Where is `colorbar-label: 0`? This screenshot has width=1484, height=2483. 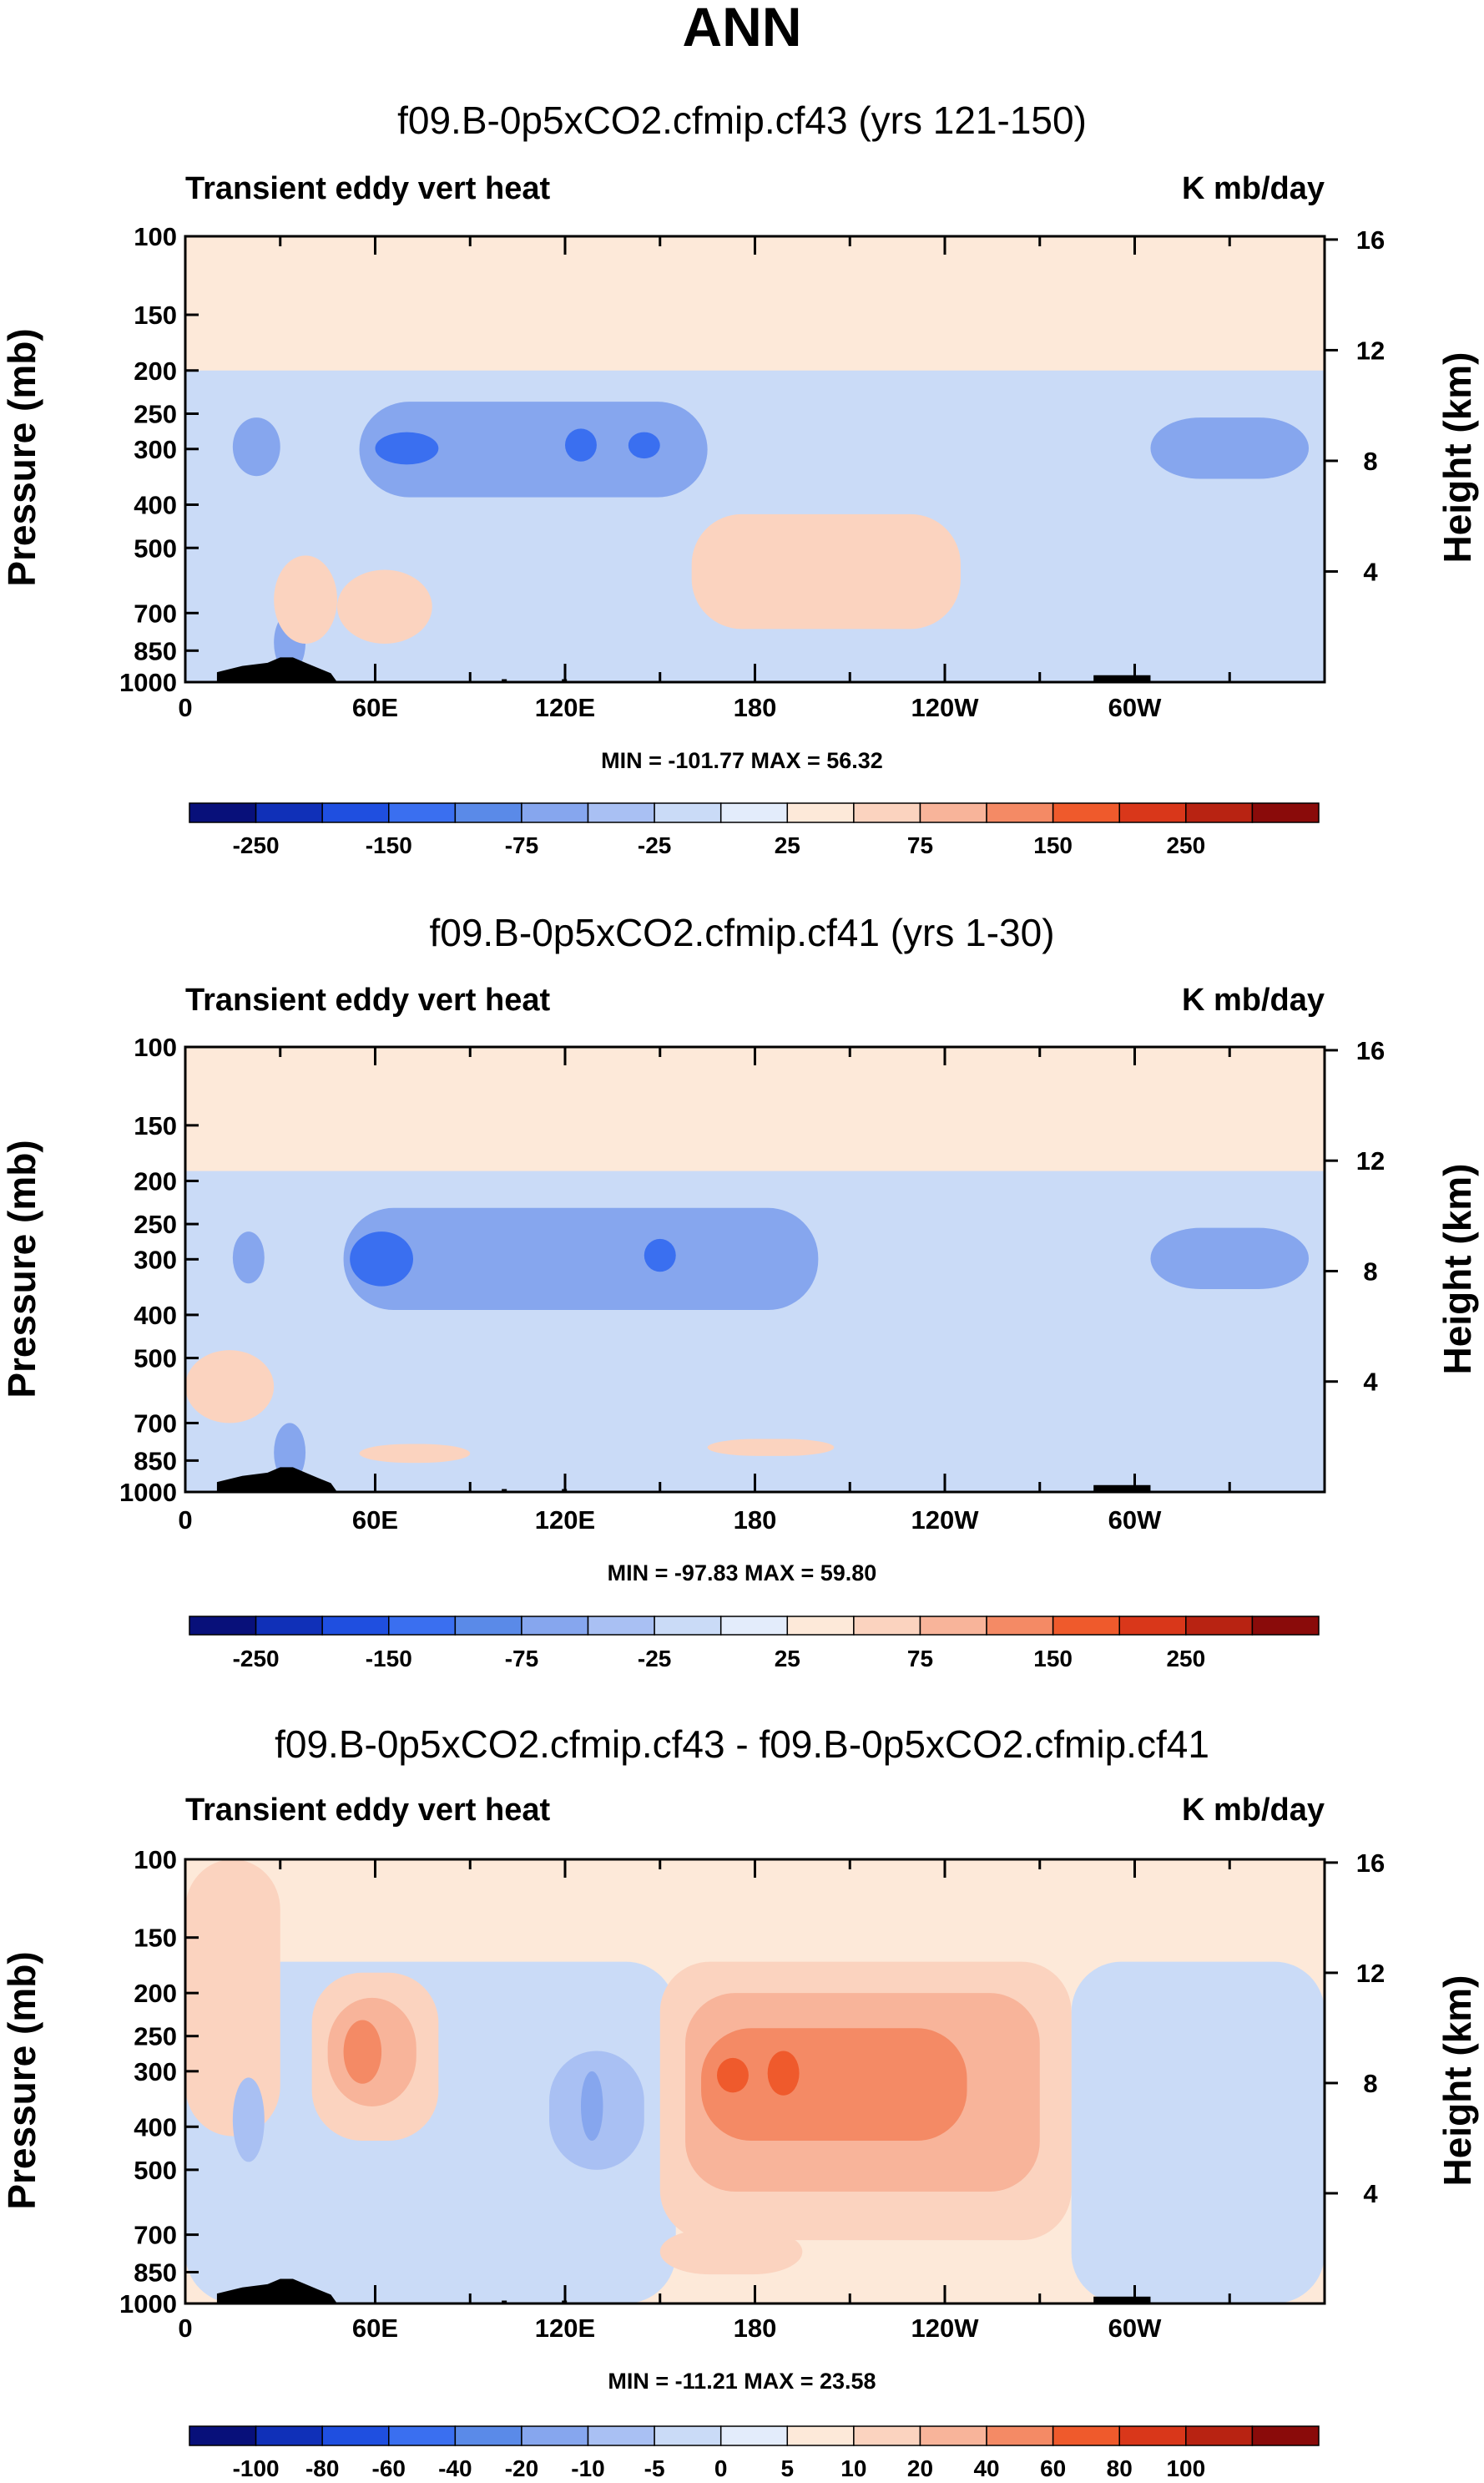 colorbar-label: 0 is located at coordinates (721, 2468).